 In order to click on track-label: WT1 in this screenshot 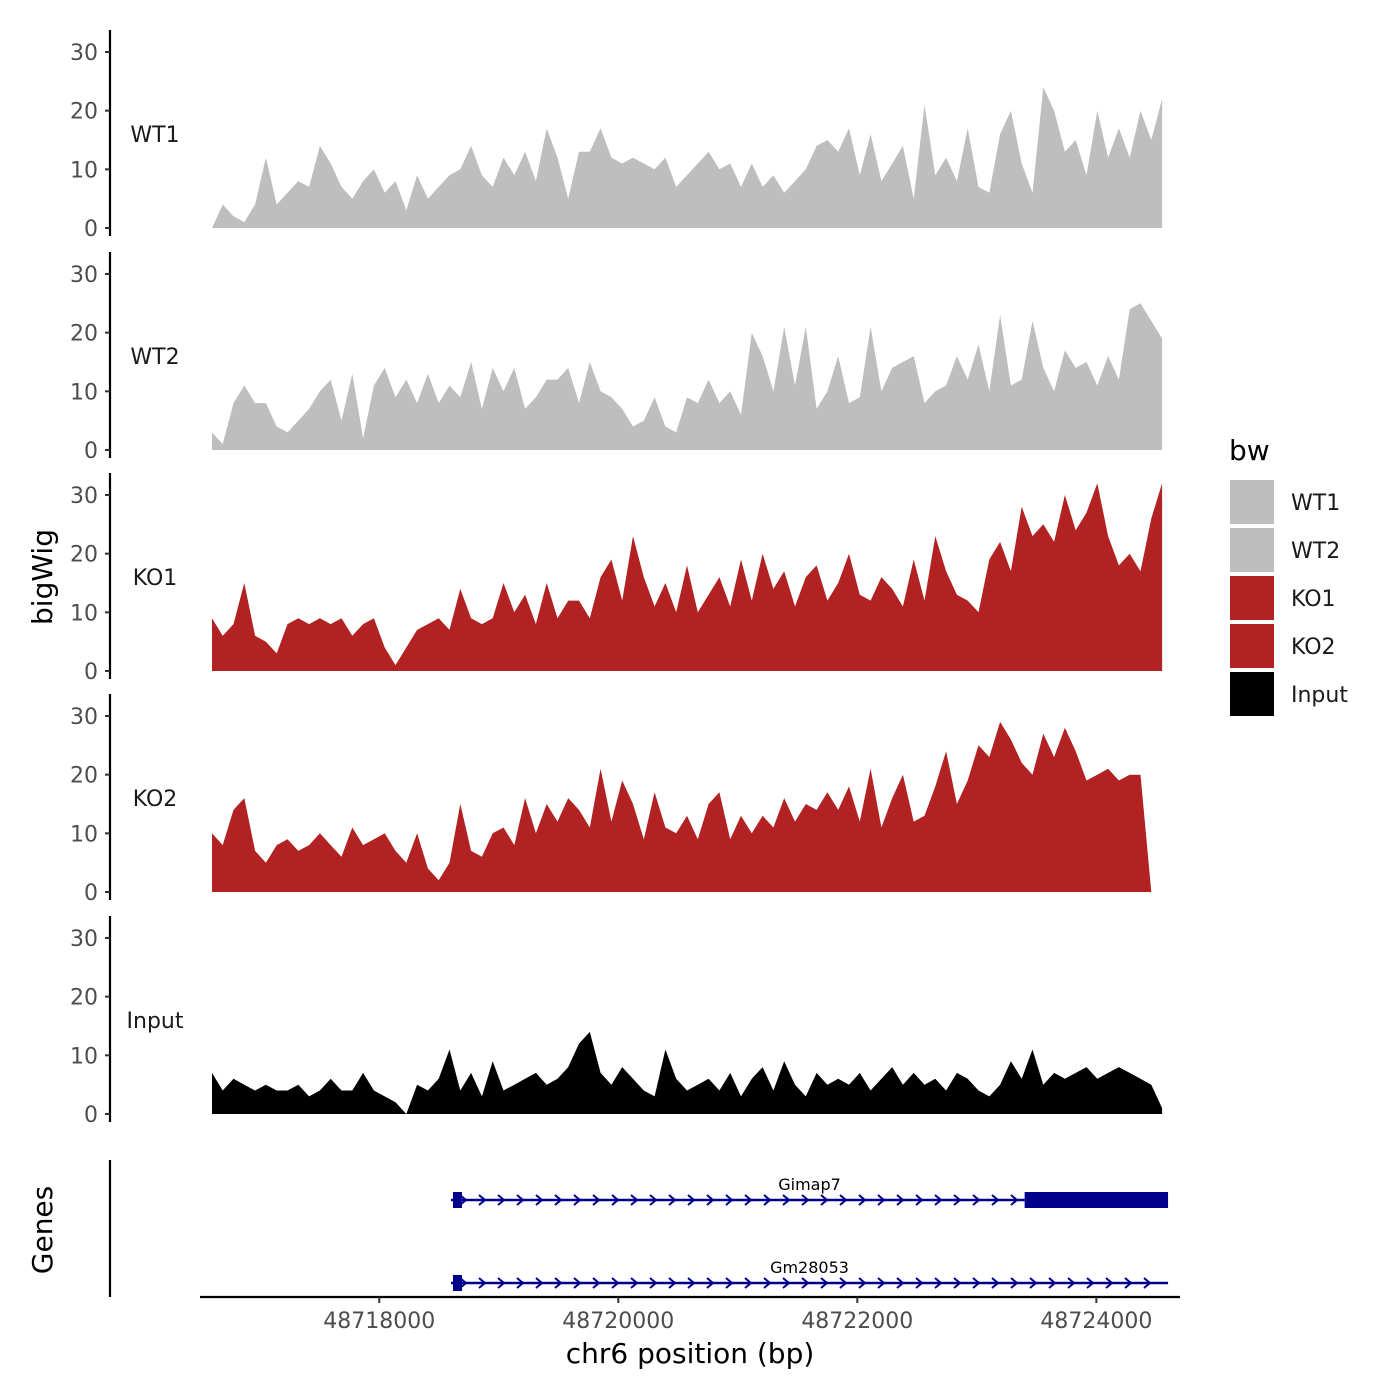, I will do `click(154, 135)`.